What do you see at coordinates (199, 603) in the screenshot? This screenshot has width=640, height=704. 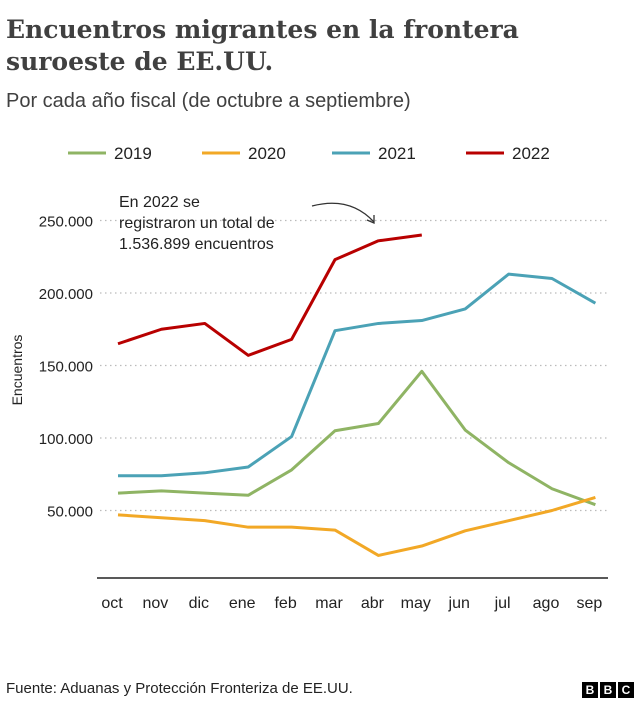 I see `x-tick-label: dic` at bounding box center [199, 603].